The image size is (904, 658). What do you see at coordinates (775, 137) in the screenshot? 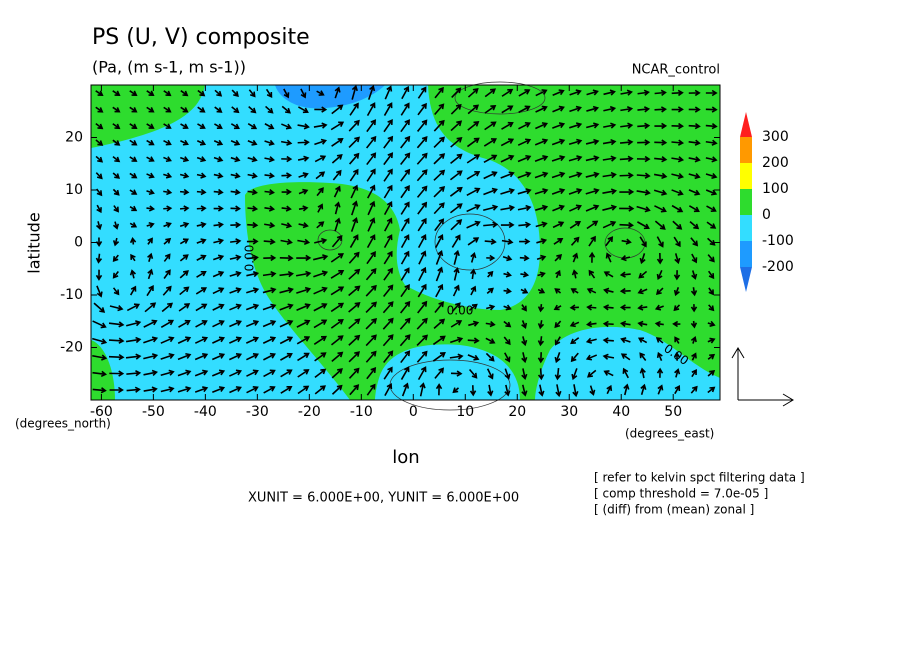
I see `colorbar-label: 300` at bounding box center [775, 137].